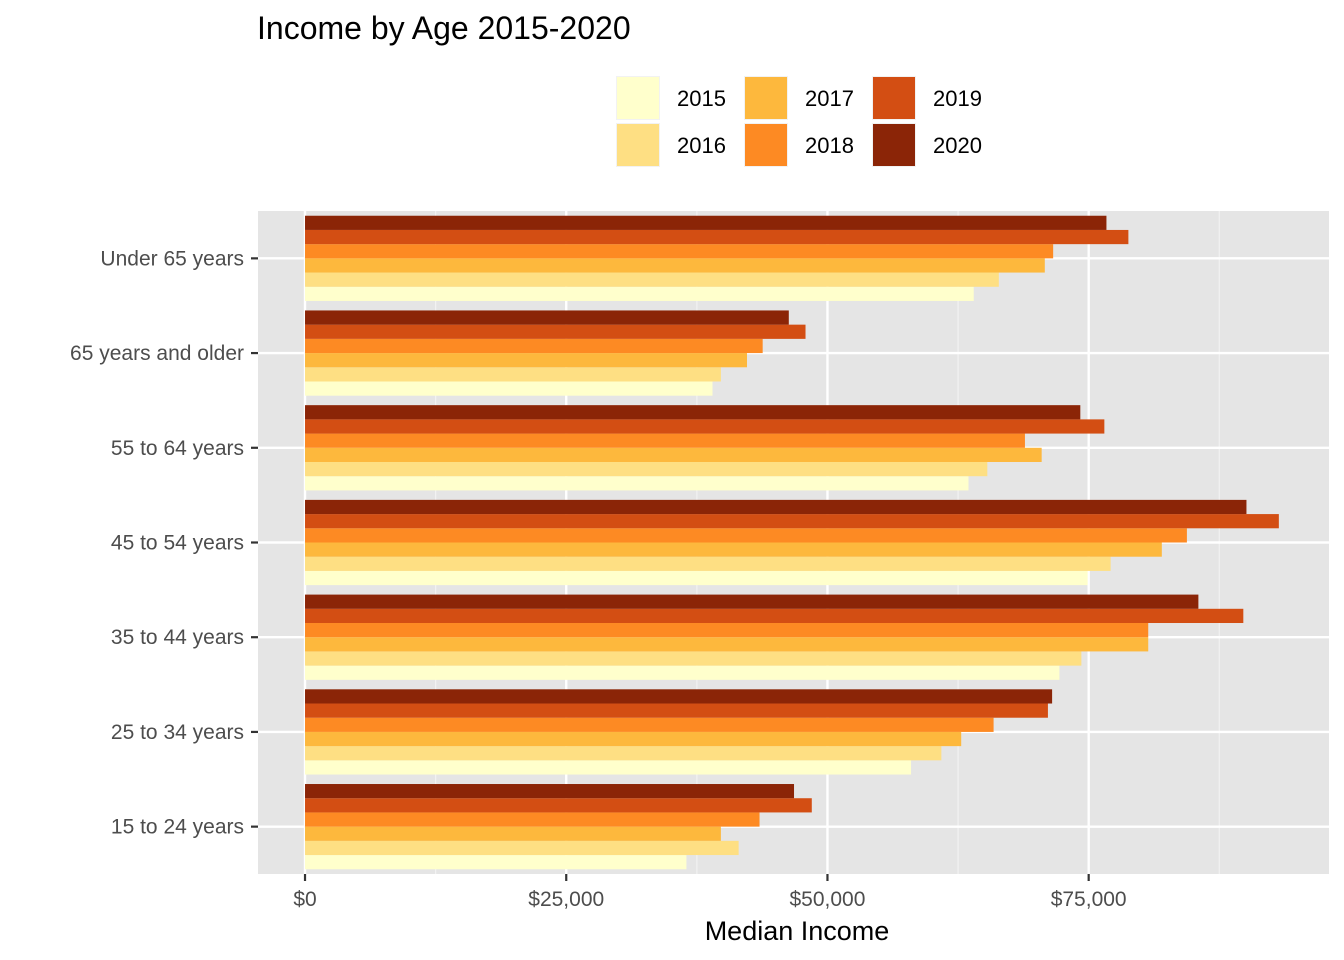 The image size is (1344, 960). What do you see at coordinates (646, 469) in the screenshot?
I see `bar-2016-55-to-64-years` at bounding box center [646, 469].